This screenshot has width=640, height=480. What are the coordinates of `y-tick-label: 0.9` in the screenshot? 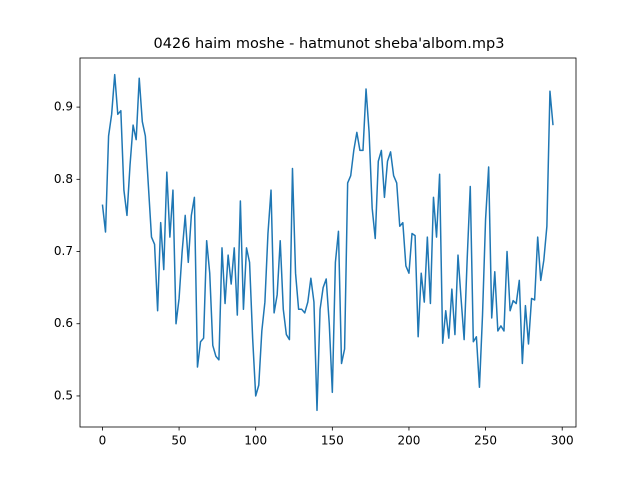 It's located at (63, 107).